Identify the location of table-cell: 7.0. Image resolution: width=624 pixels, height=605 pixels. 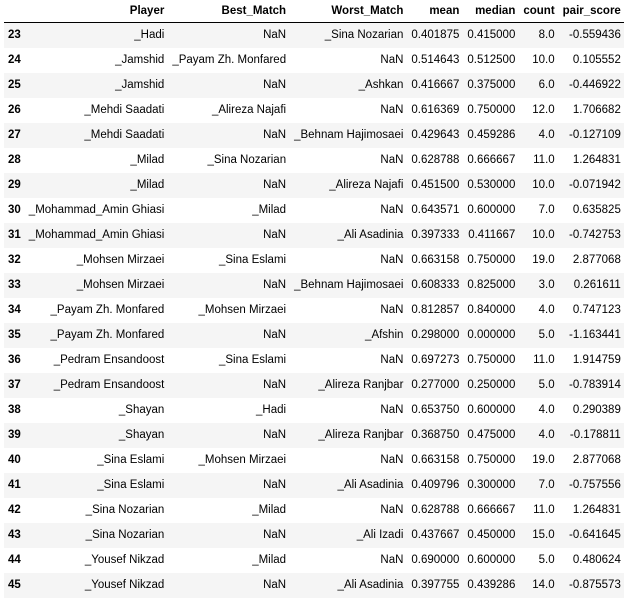
(546, 485).